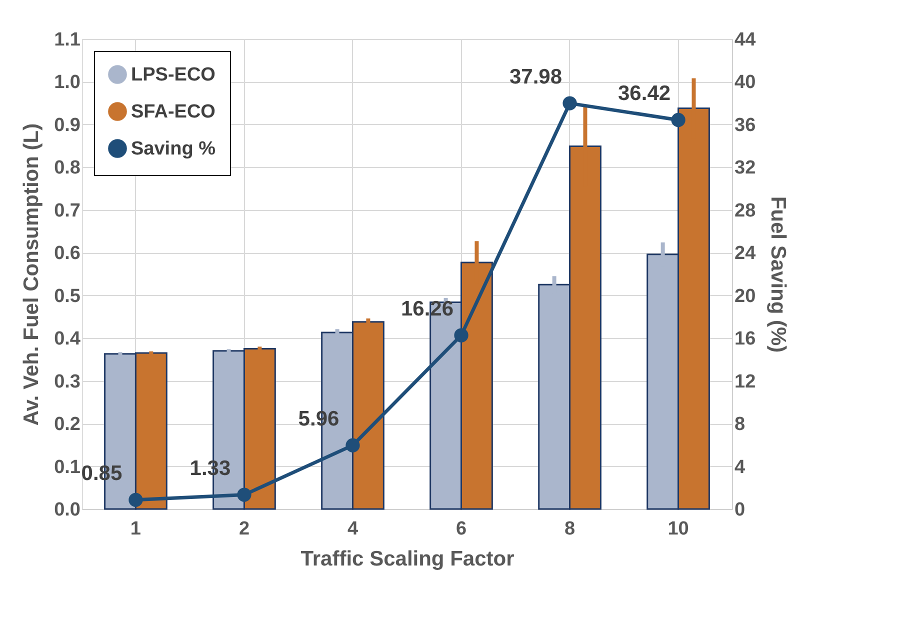  I want to click on y-tick-label: 0.1, so click(67, 467).